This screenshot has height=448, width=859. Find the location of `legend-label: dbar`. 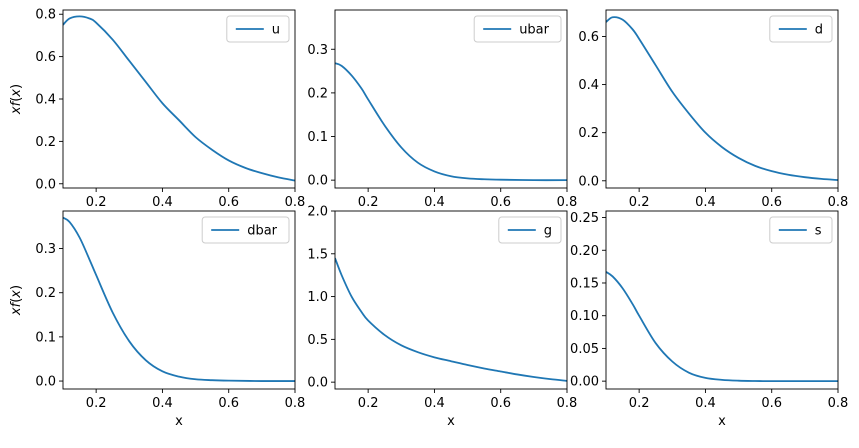

legend-label: dbar is located at coordinates (262, 231).